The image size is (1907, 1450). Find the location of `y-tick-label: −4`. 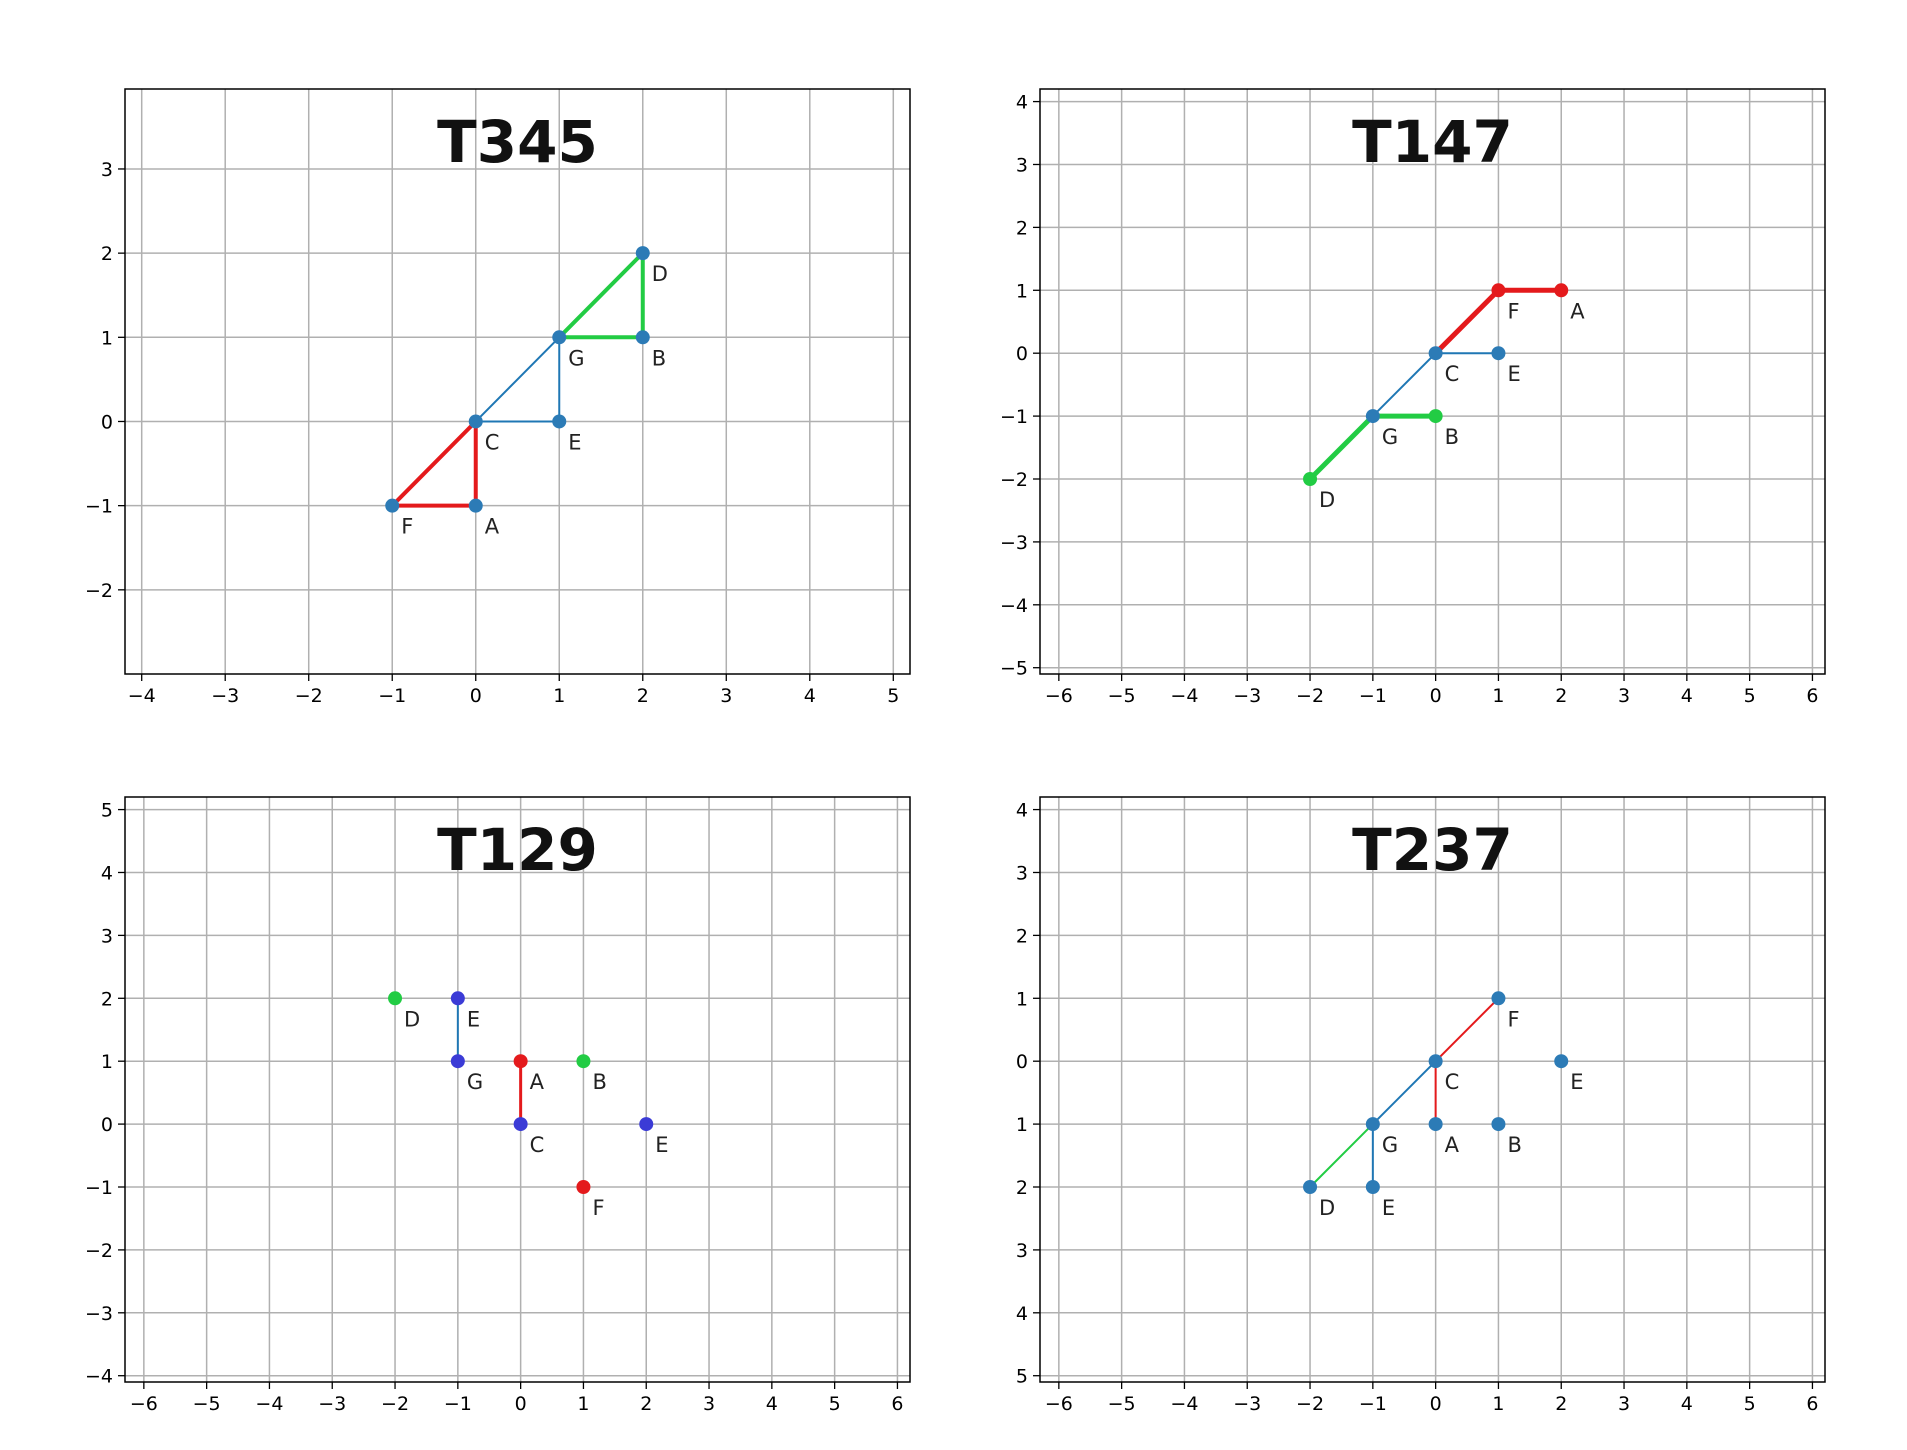

y-tick-label: −4 is located at coordinates (99, 1377).